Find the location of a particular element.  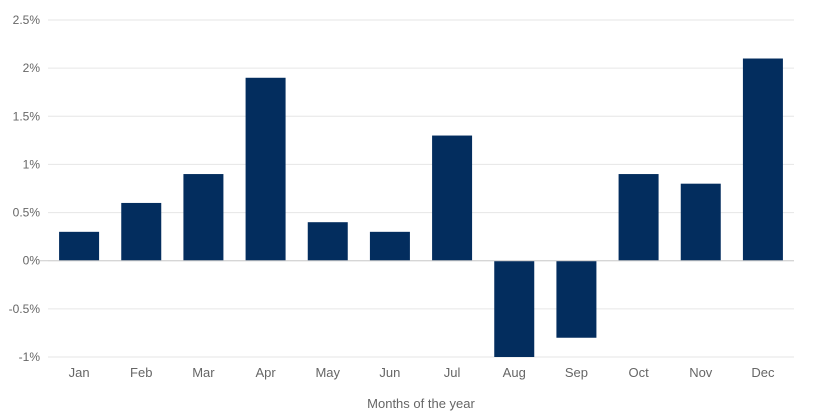

x-axis-tick-label: Apr is located at coordinates (265, 372).